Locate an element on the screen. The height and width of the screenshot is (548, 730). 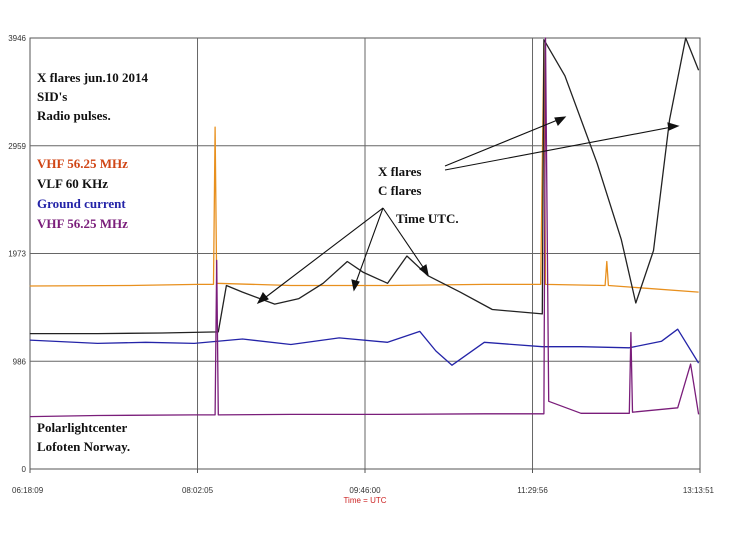
y-axis: 0 986 1973 2959 3946 is located at coordinates (17, 254).